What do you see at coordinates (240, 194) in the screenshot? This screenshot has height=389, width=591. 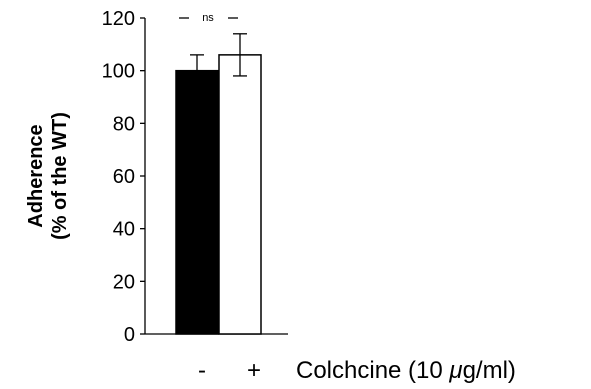 I see `bar-plus` at bounding box center [240, 194].